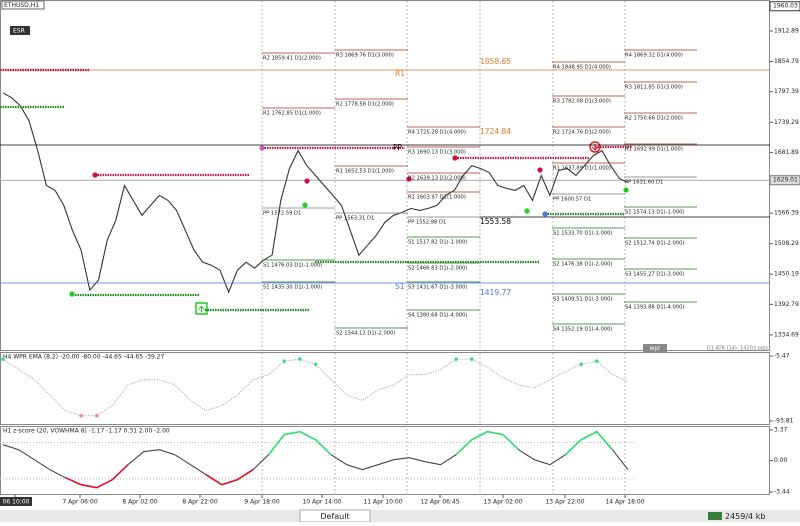 The width and height of the screenshot is (800, 526). What do you see at coordinates (582, 265) in the screenshot?
I see `pivot-label: S2 1476.38 D1(-2.000)` at bounding box center [582, 265].